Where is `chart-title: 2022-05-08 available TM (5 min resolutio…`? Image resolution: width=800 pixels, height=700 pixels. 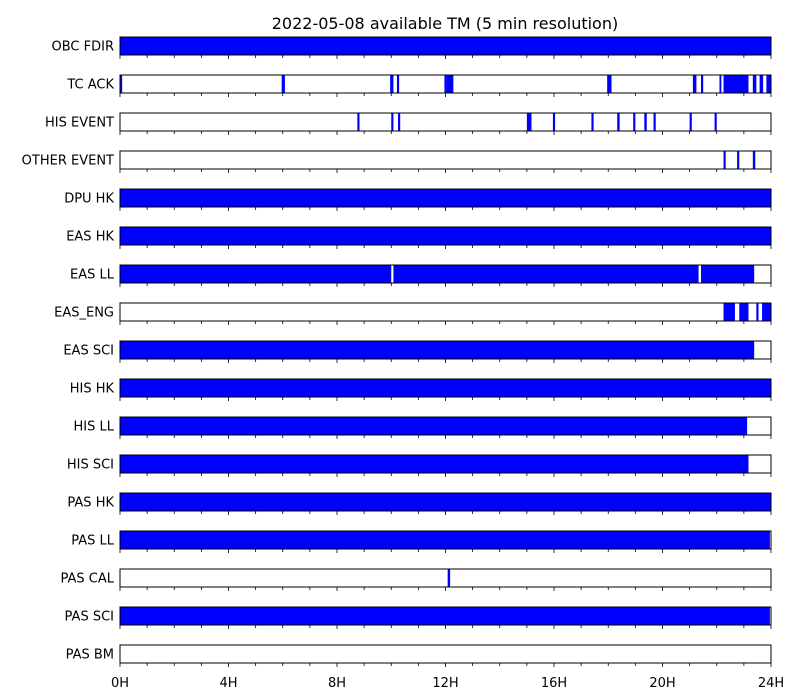
chart-title: 2022-05-08 available TM (5 min resolutio… is located at coordinates (445, 23).